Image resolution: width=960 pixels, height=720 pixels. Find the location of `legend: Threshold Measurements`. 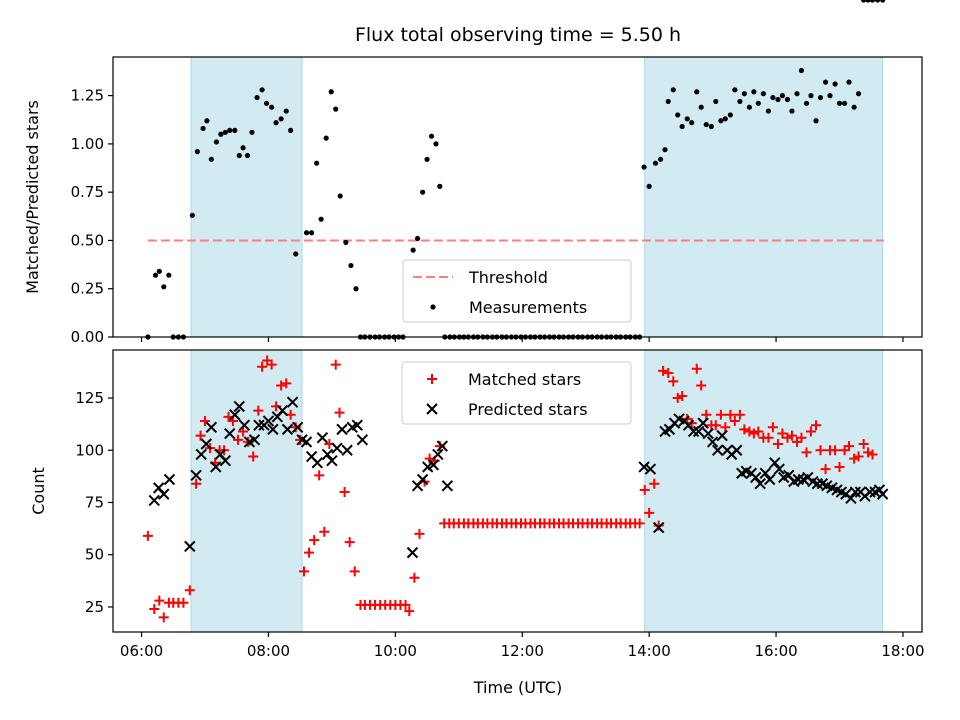

legend: Threshold Measurements is located at coordinates (517, 291).